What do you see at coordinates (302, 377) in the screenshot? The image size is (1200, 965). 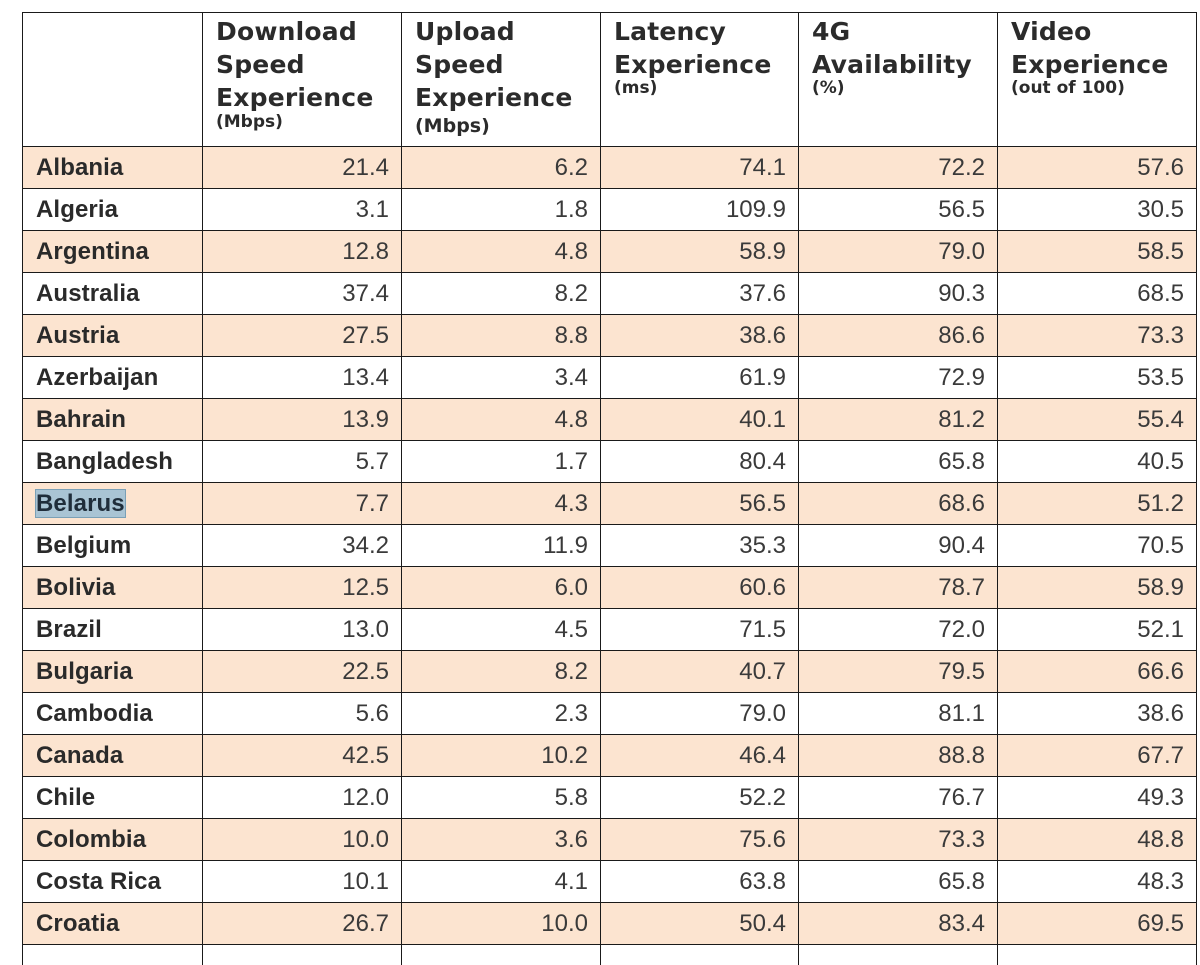 I see `value-cell: 13.4` at bounding box center [302, 377].